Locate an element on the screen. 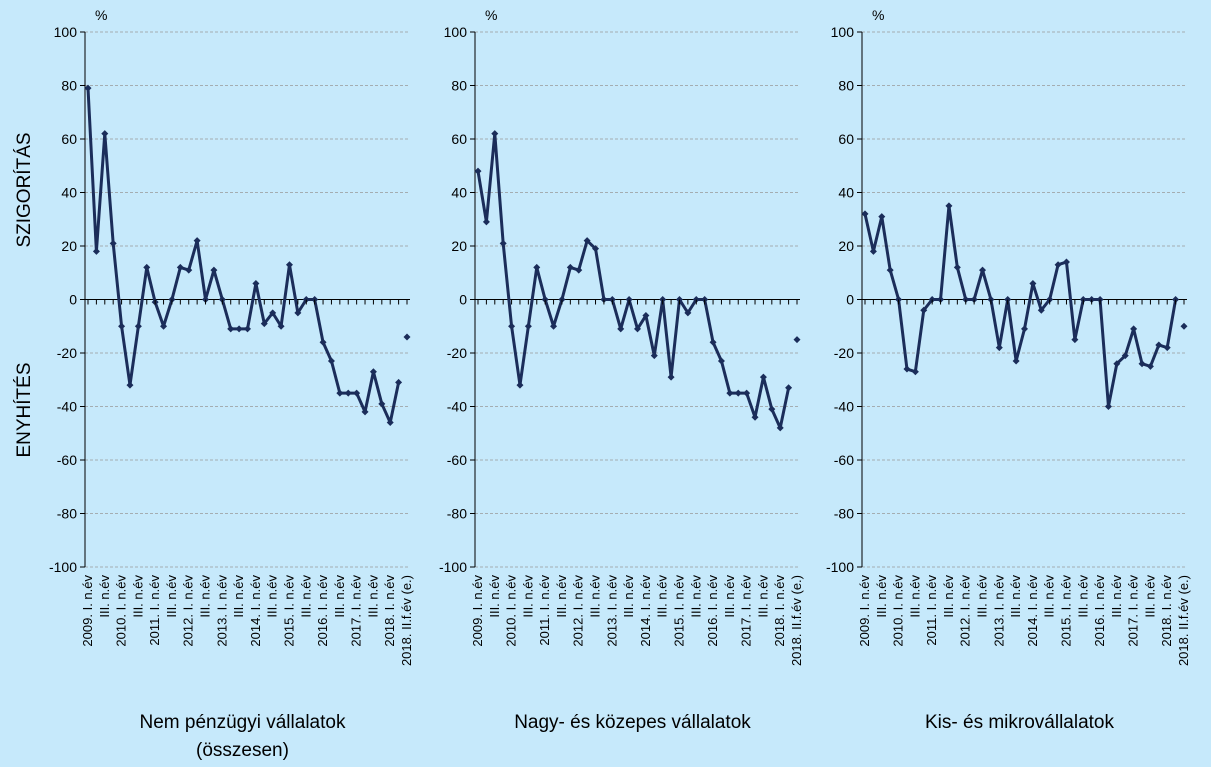 This screenshot has width=1211, height=767. x-tick-label: 2018. I. n.év is located at coordinates (1166, 611).